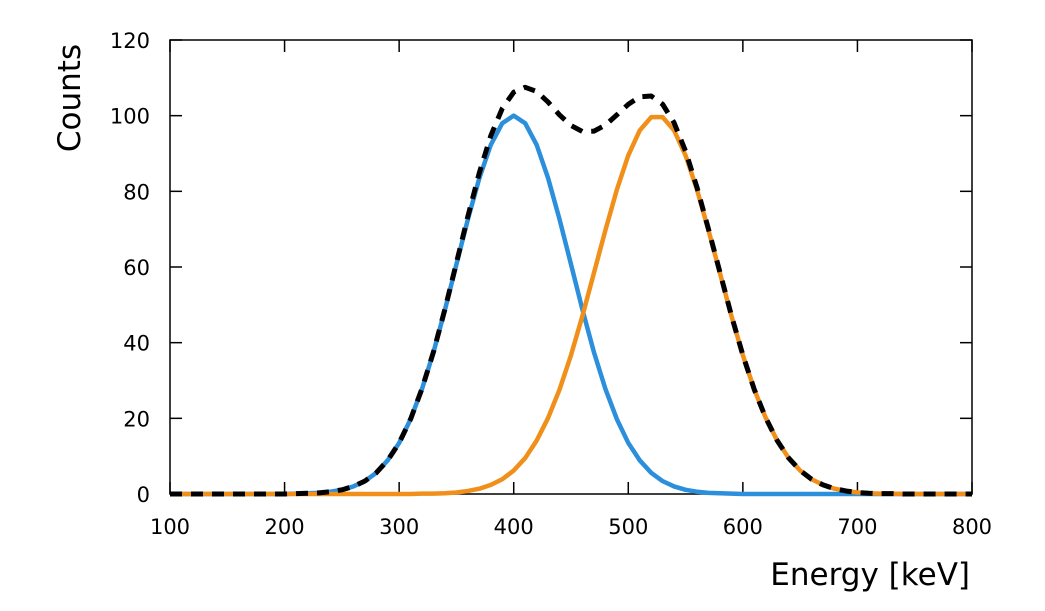 Image resolution: width=1045 pixels, height=611 pixels. I want to click on y-tick-label: 40, so click(136, 344).